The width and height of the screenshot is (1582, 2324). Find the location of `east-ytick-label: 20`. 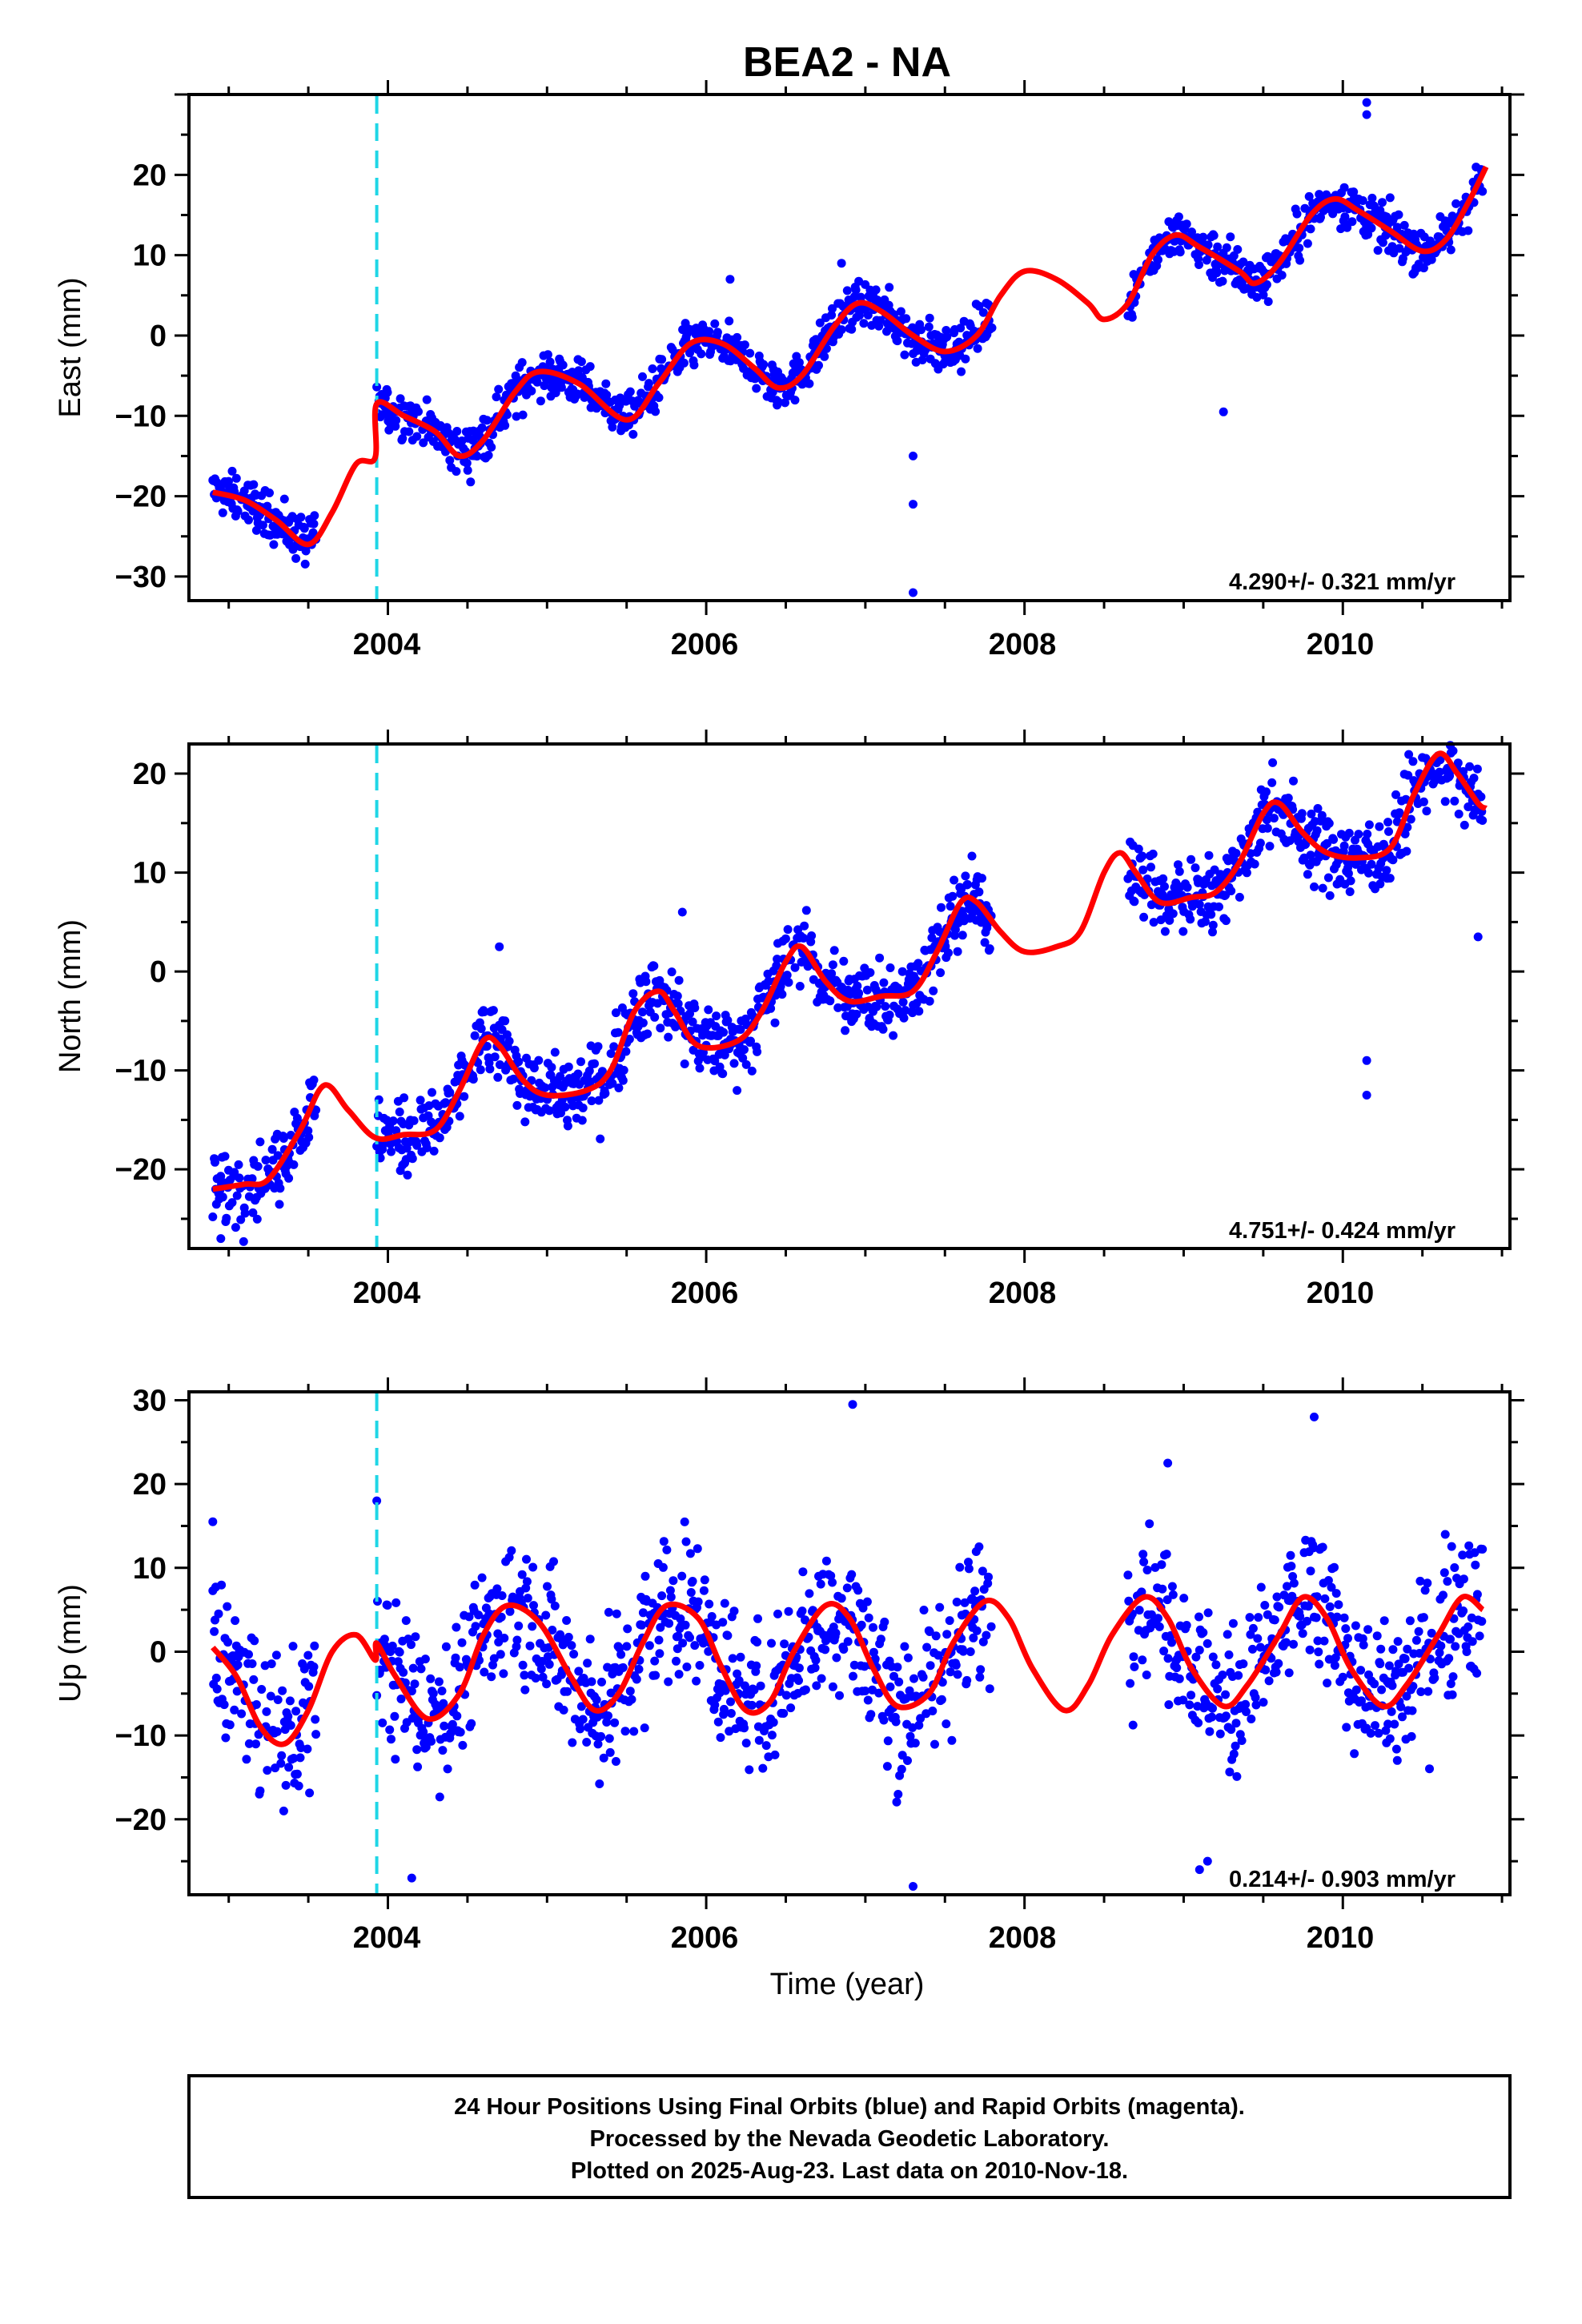

east-ytick-label: 20 is located at coordinates (150, 175).